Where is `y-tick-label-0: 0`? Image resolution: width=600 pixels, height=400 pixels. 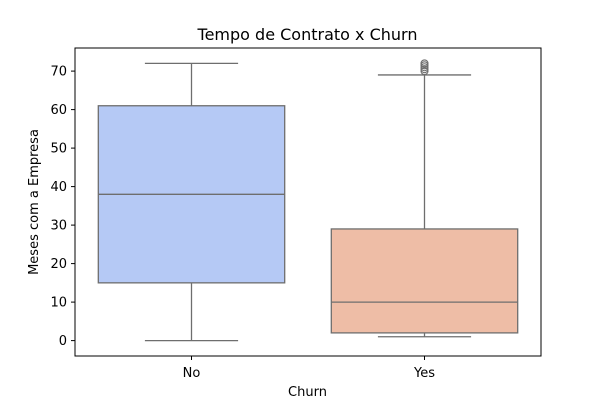 y-tick-label-0: 0 is located at coordinates (63, 341).